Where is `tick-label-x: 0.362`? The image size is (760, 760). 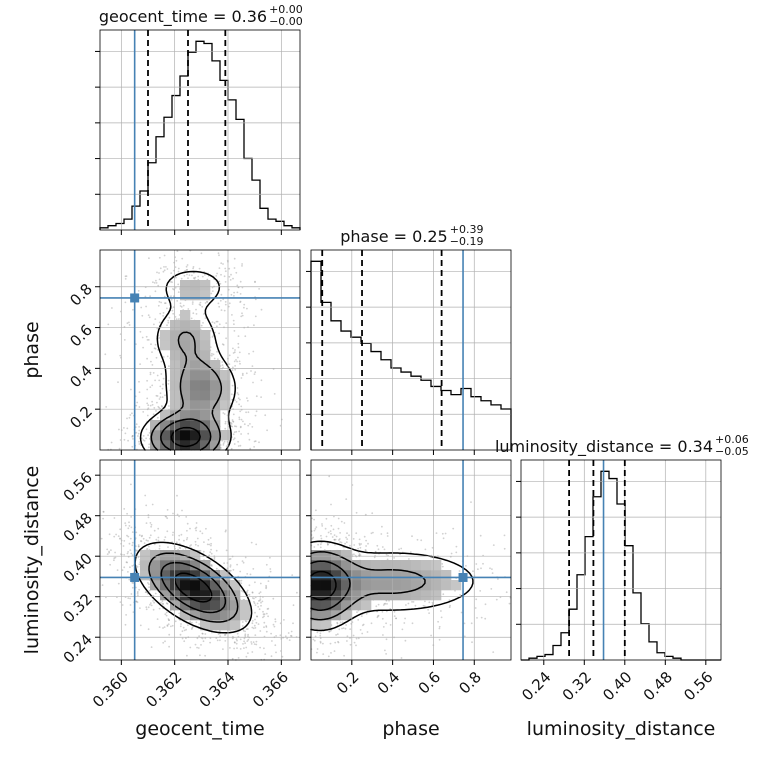 tick-label-x: 0.362 is located at coordinates (163, 689).